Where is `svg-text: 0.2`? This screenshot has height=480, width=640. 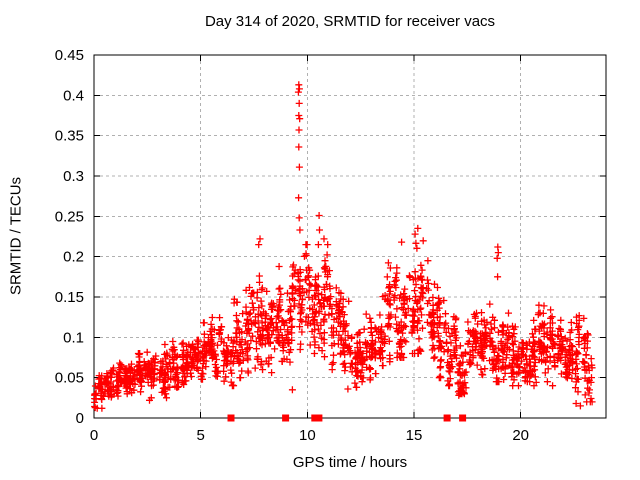 svg-text: 0.2 is located at coordinates (73, 257).